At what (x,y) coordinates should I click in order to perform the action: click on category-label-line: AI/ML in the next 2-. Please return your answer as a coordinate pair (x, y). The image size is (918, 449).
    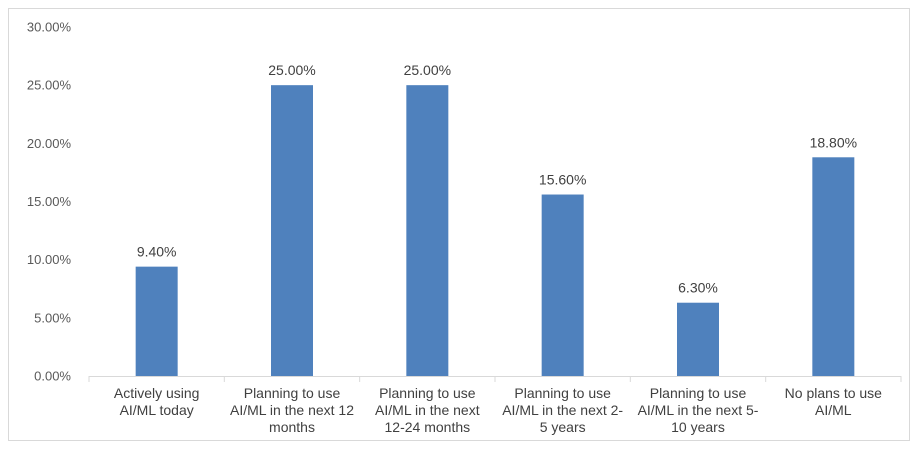
    Looking at the image, I should click on (562, 410).